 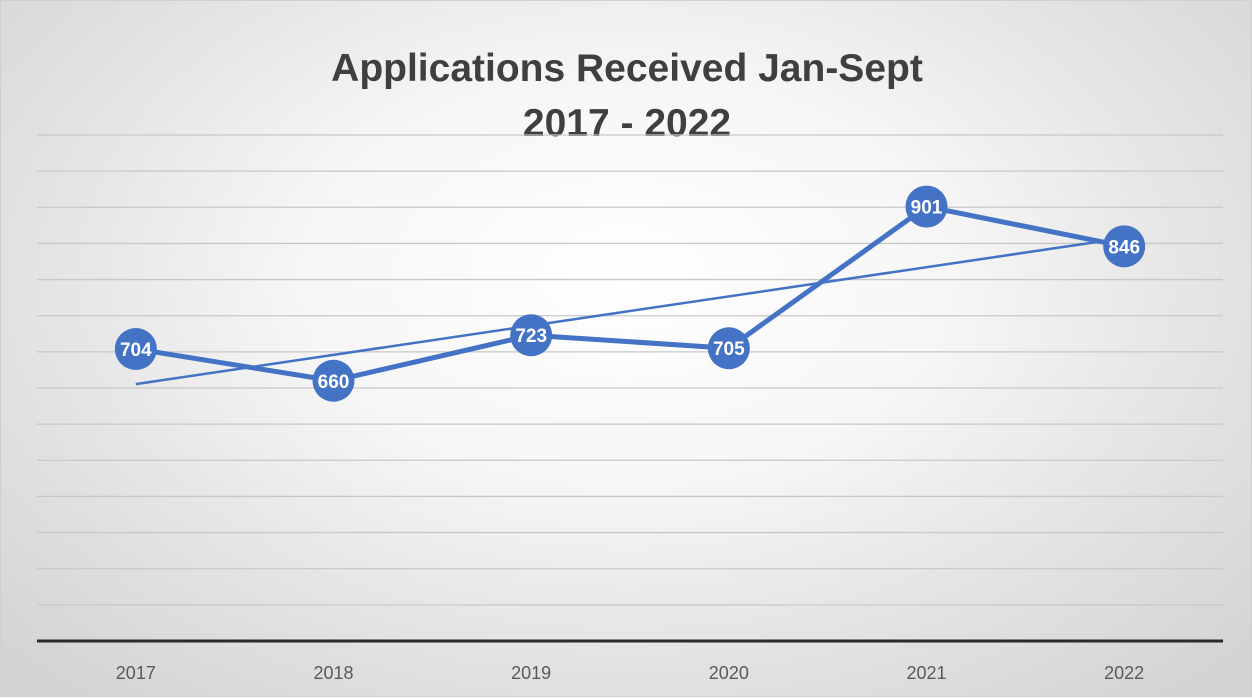 What do you see at coordinates (729, 673) in the screenshot?
I see `x-tick-label: 2020` at bounding box center [729, 673].